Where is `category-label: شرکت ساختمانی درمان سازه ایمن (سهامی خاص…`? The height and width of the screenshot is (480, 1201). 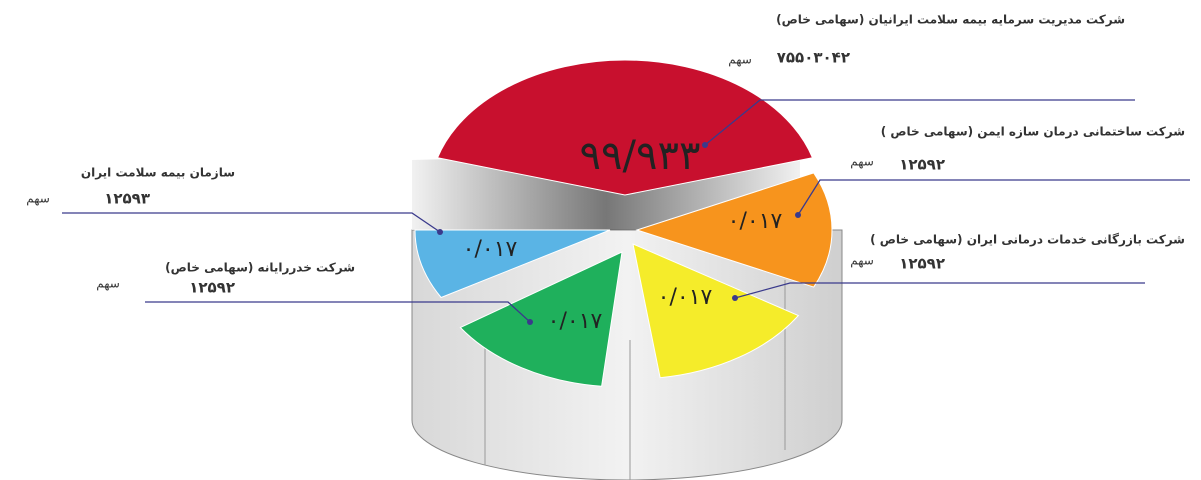
category-label: شرکت ساختمانی درمان سازه ایمن (سهامی خاص… is located at coordinates (1033, 132).